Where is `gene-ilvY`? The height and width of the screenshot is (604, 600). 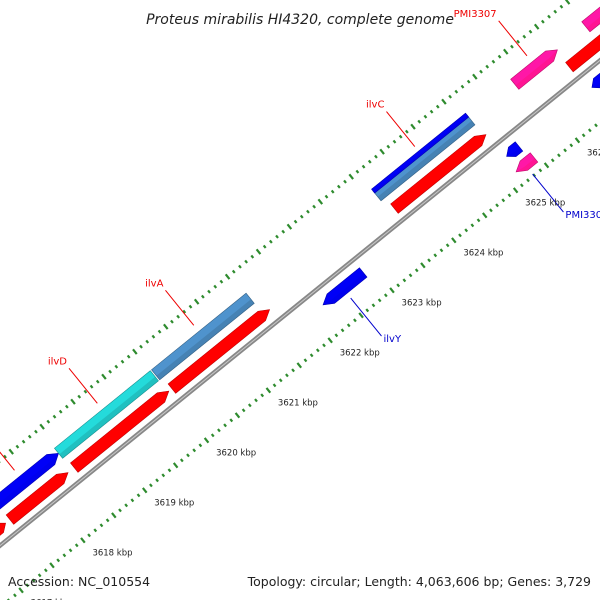
gene-ilvY is located at coordinates (345, 286).